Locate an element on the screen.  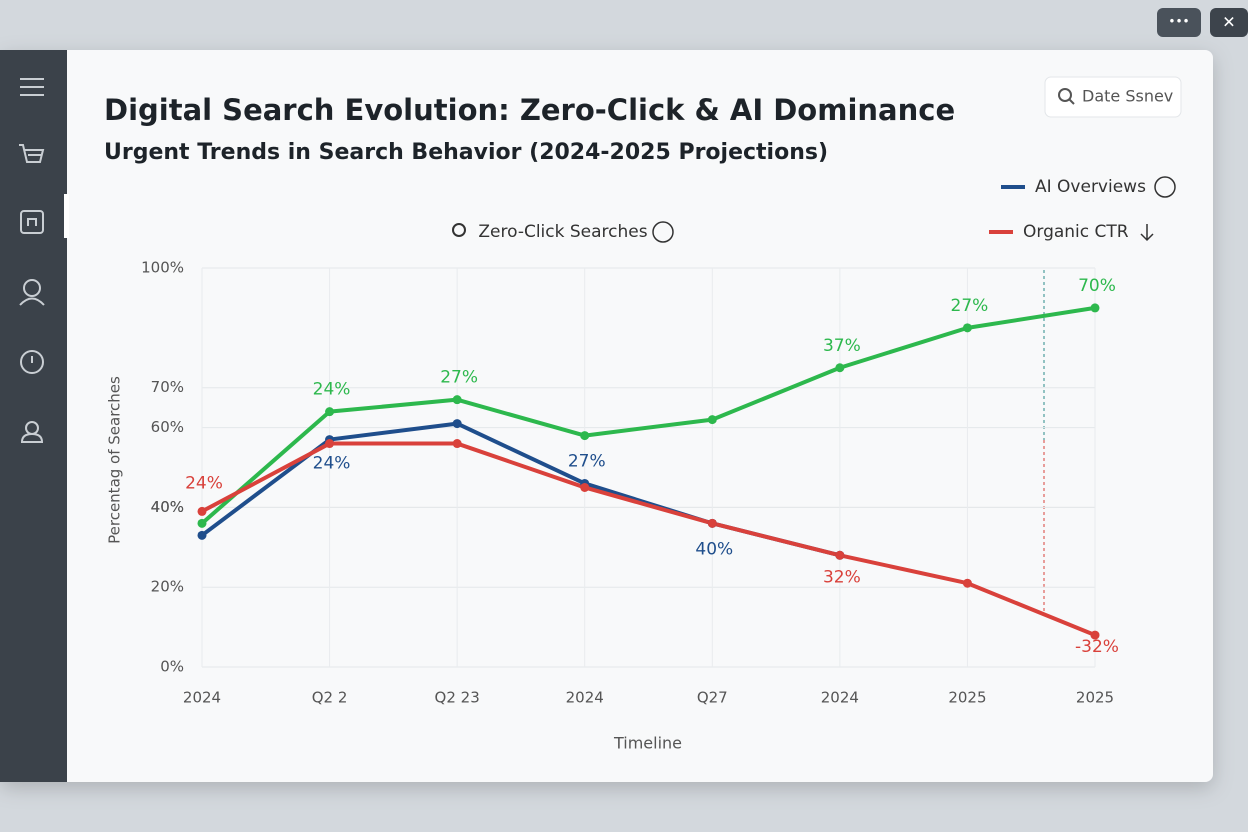
y-axis-label: Percentag of Searches is located at coordinates (115, 460).